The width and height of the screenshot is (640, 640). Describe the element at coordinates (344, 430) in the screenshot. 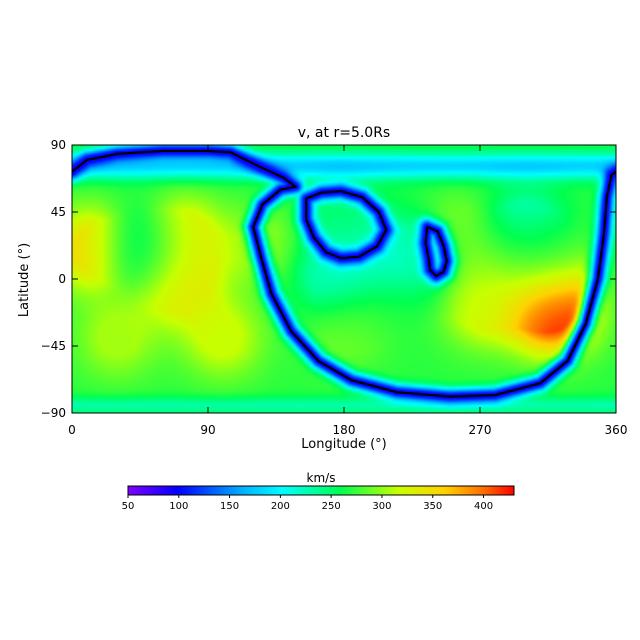

I see `x-tick-label: 180` at that location.